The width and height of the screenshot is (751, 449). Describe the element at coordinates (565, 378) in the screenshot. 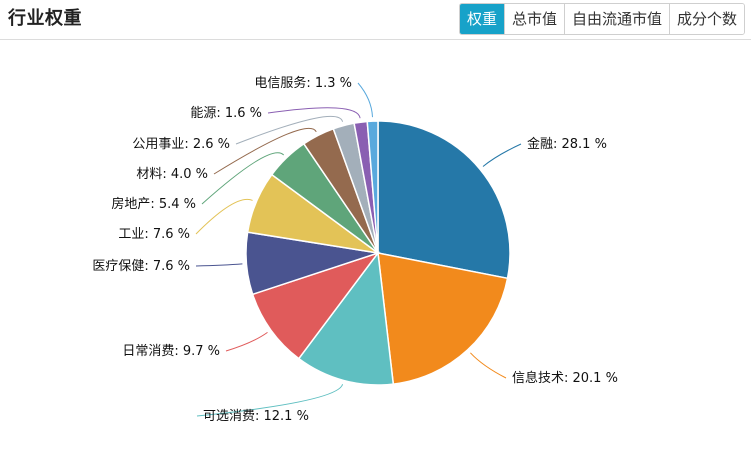

I see `slice-label: 信息技术: 20.1 %` at that location.